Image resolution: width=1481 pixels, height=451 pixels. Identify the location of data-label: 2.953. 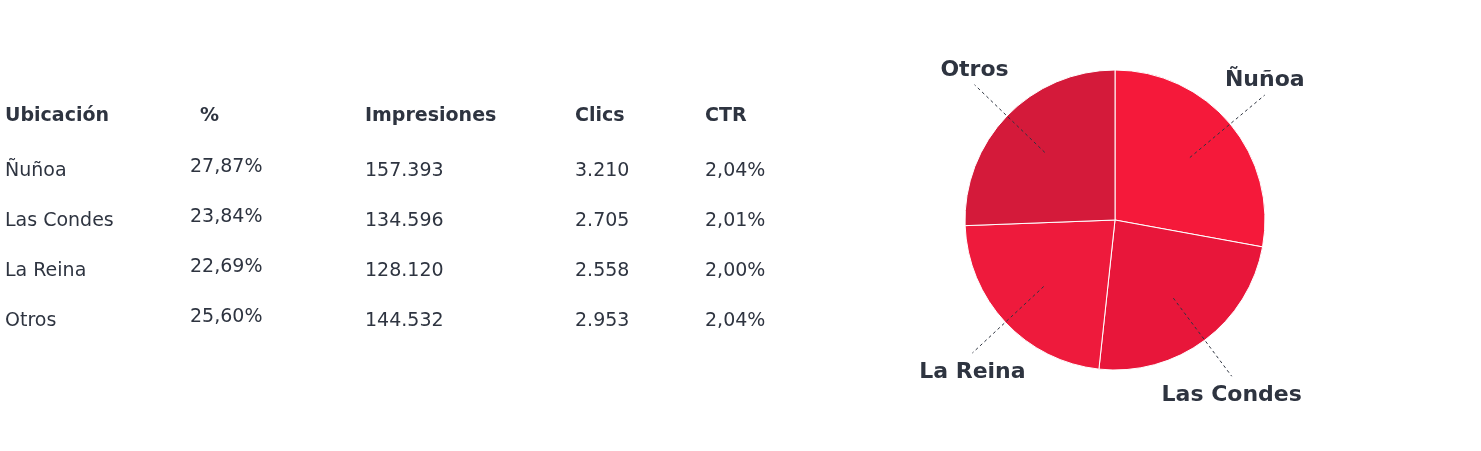
(602, 319).